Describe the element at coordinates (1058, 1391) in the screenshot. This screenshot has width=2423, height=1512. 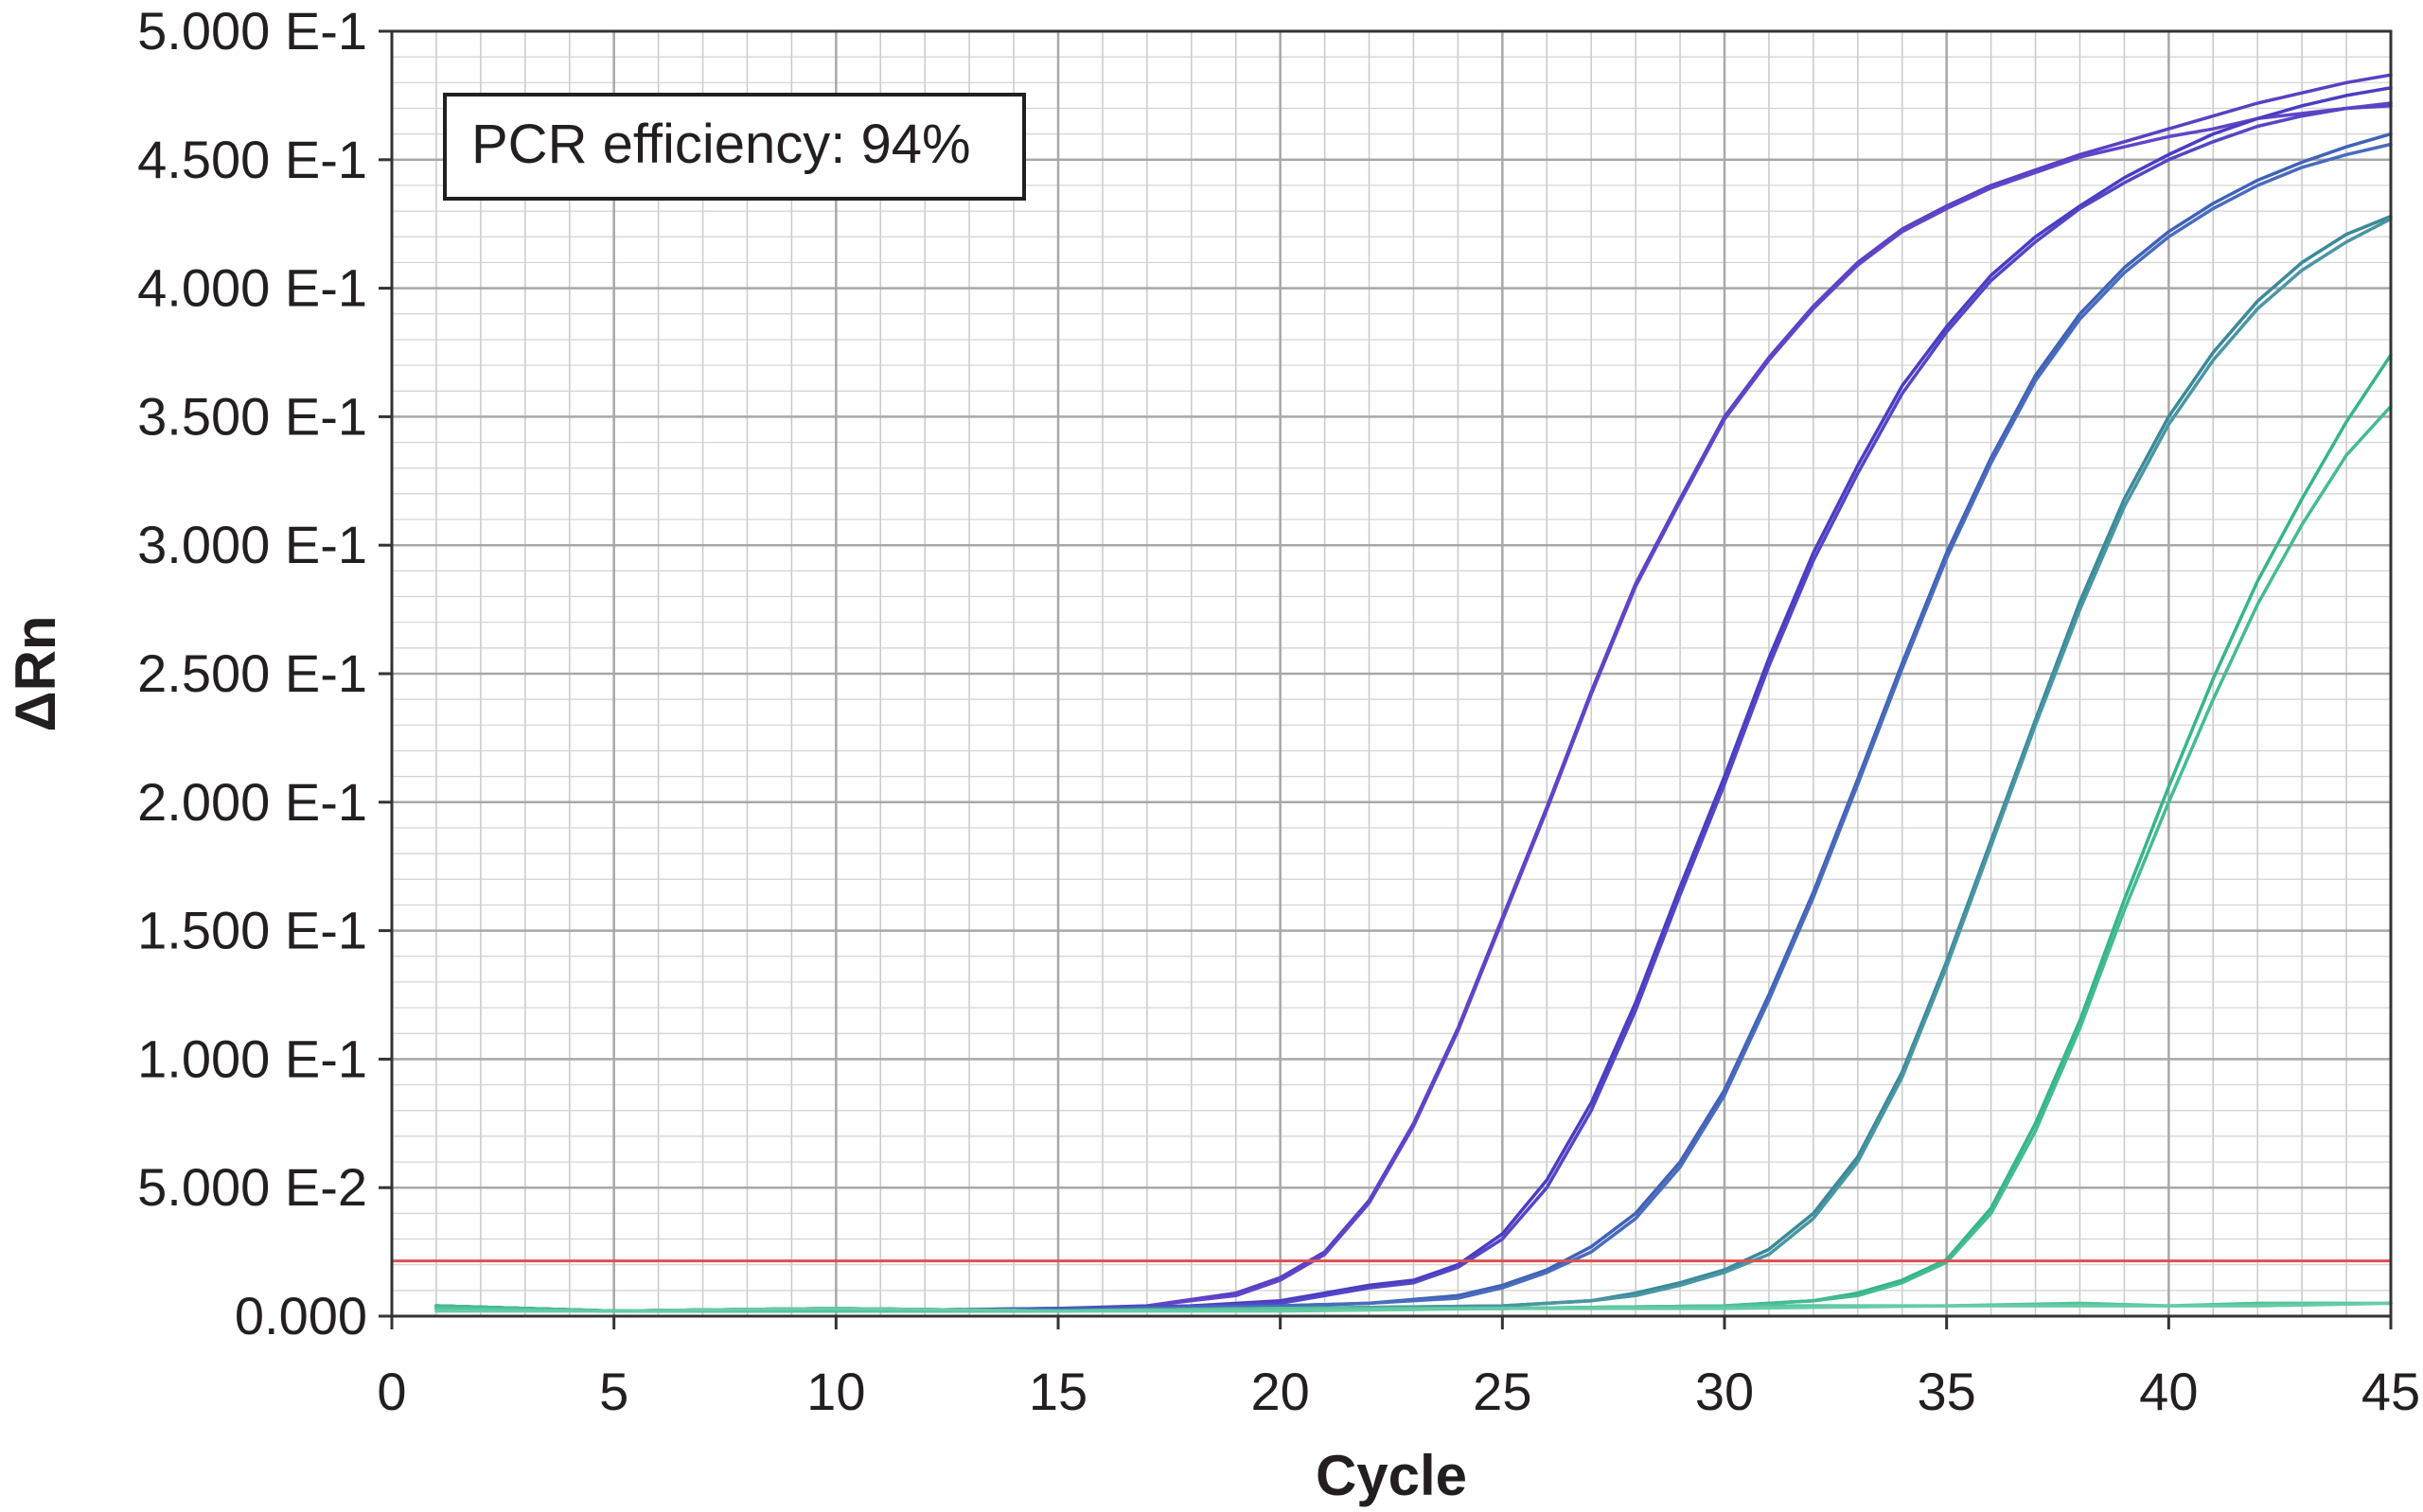
I see `x-tick-label: 15` at that location.